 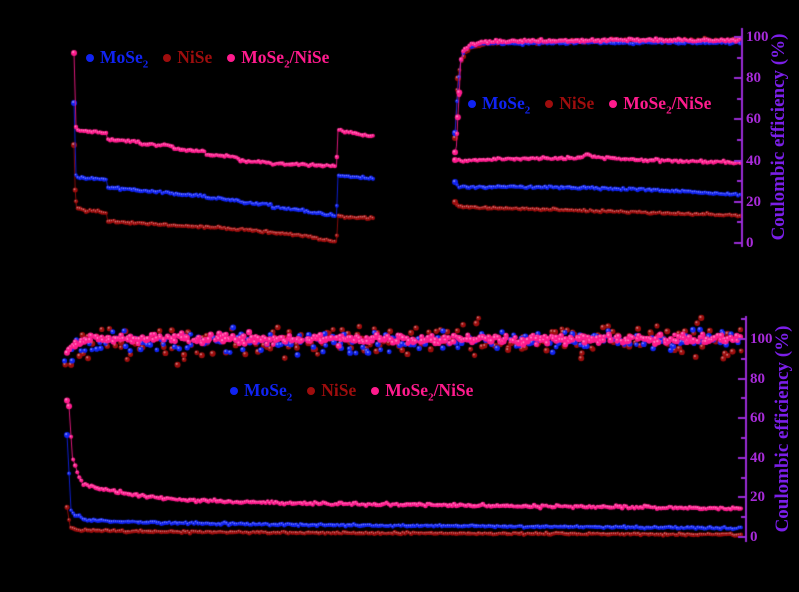 I want to click on legend-top-right-panel: MoSe2 NiSe MoSe2/NiSe, so click(x=590, y=105).